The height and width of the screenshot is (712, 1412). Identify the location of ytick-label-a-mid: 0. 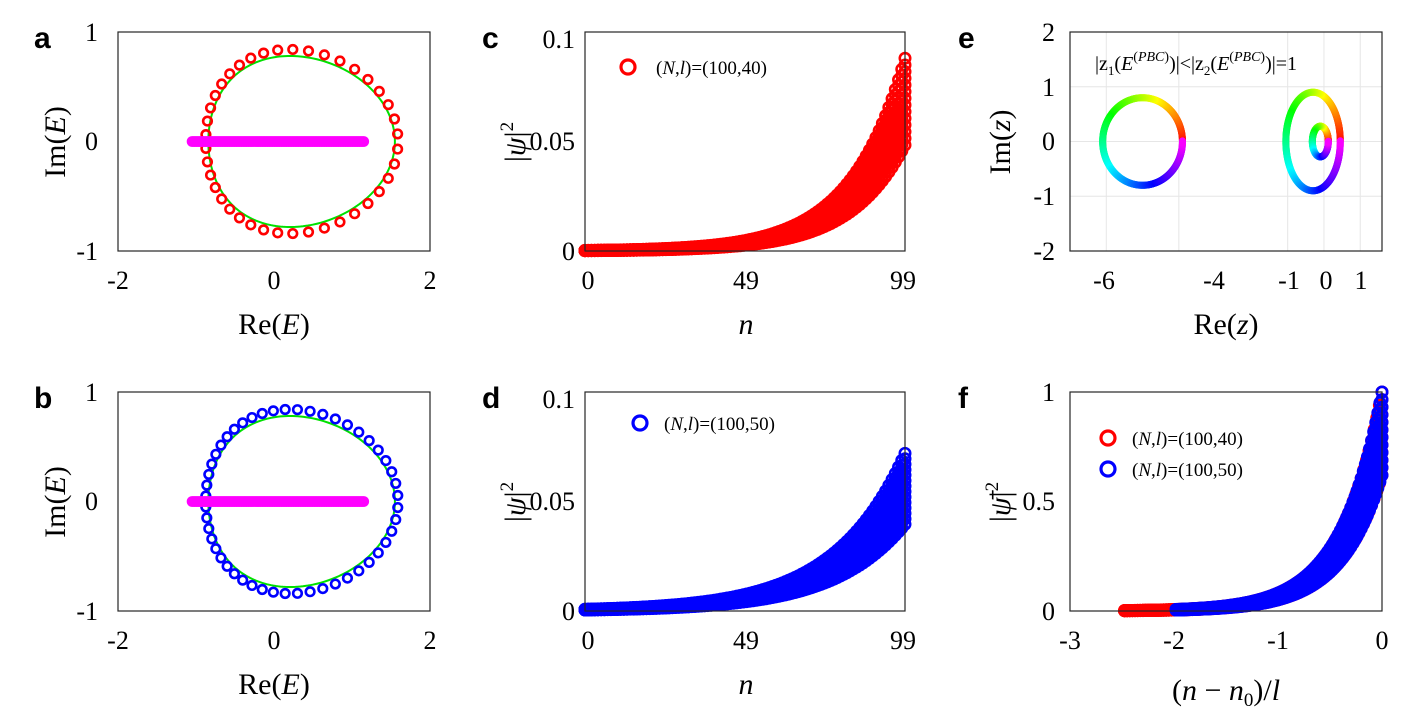
(91, 141).